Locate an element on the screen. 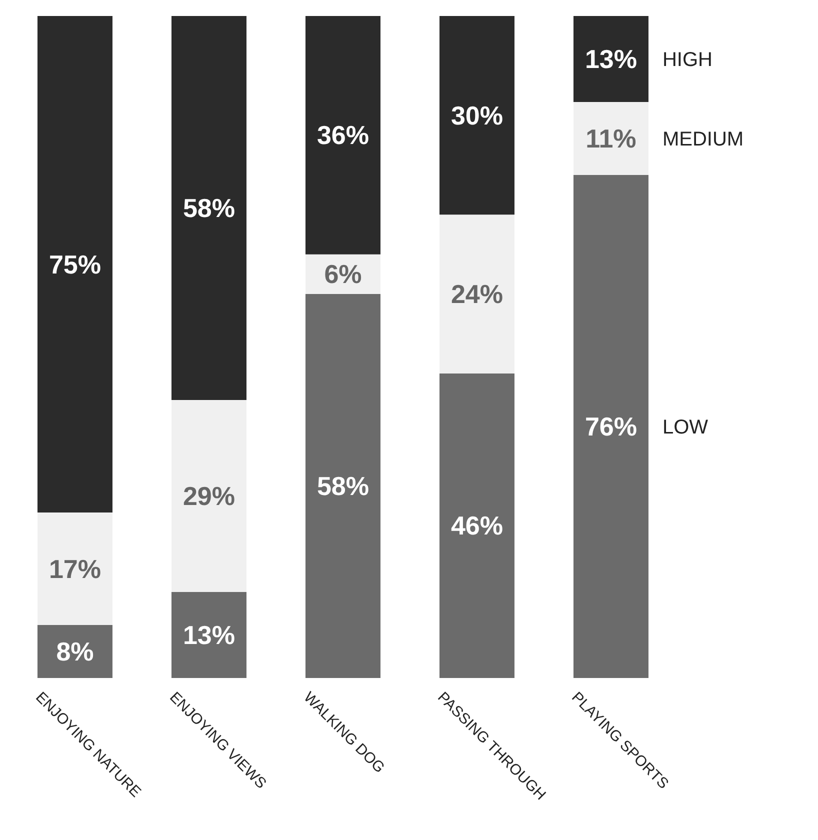 This screenshot has height=840, width=818. data-label: 6% is located at coordinates (343, 274).